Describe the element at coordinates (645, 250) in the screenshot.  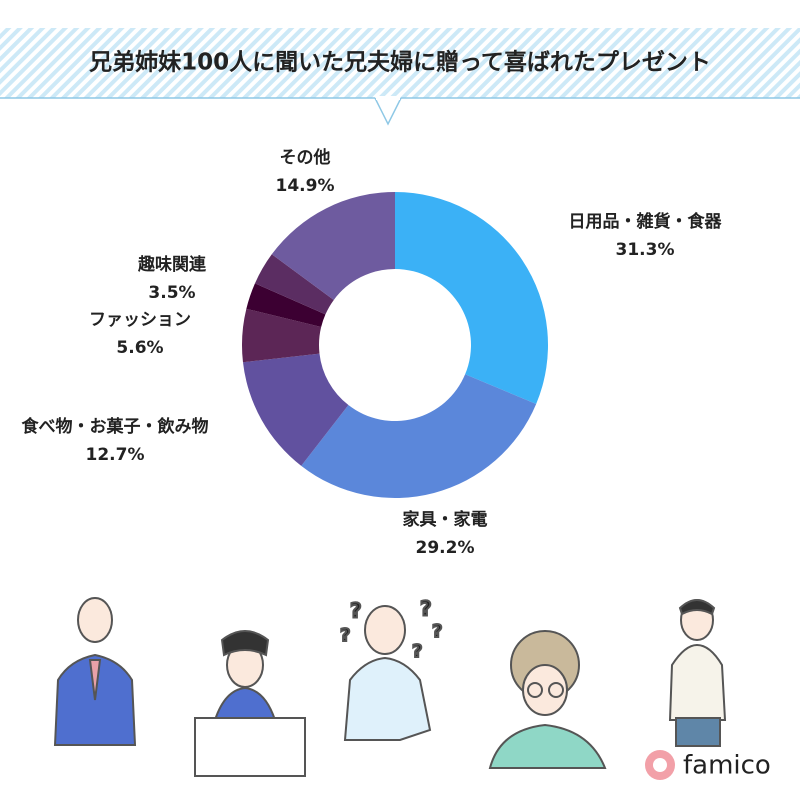
I see `slice-value-label: 31.3%` at that location.